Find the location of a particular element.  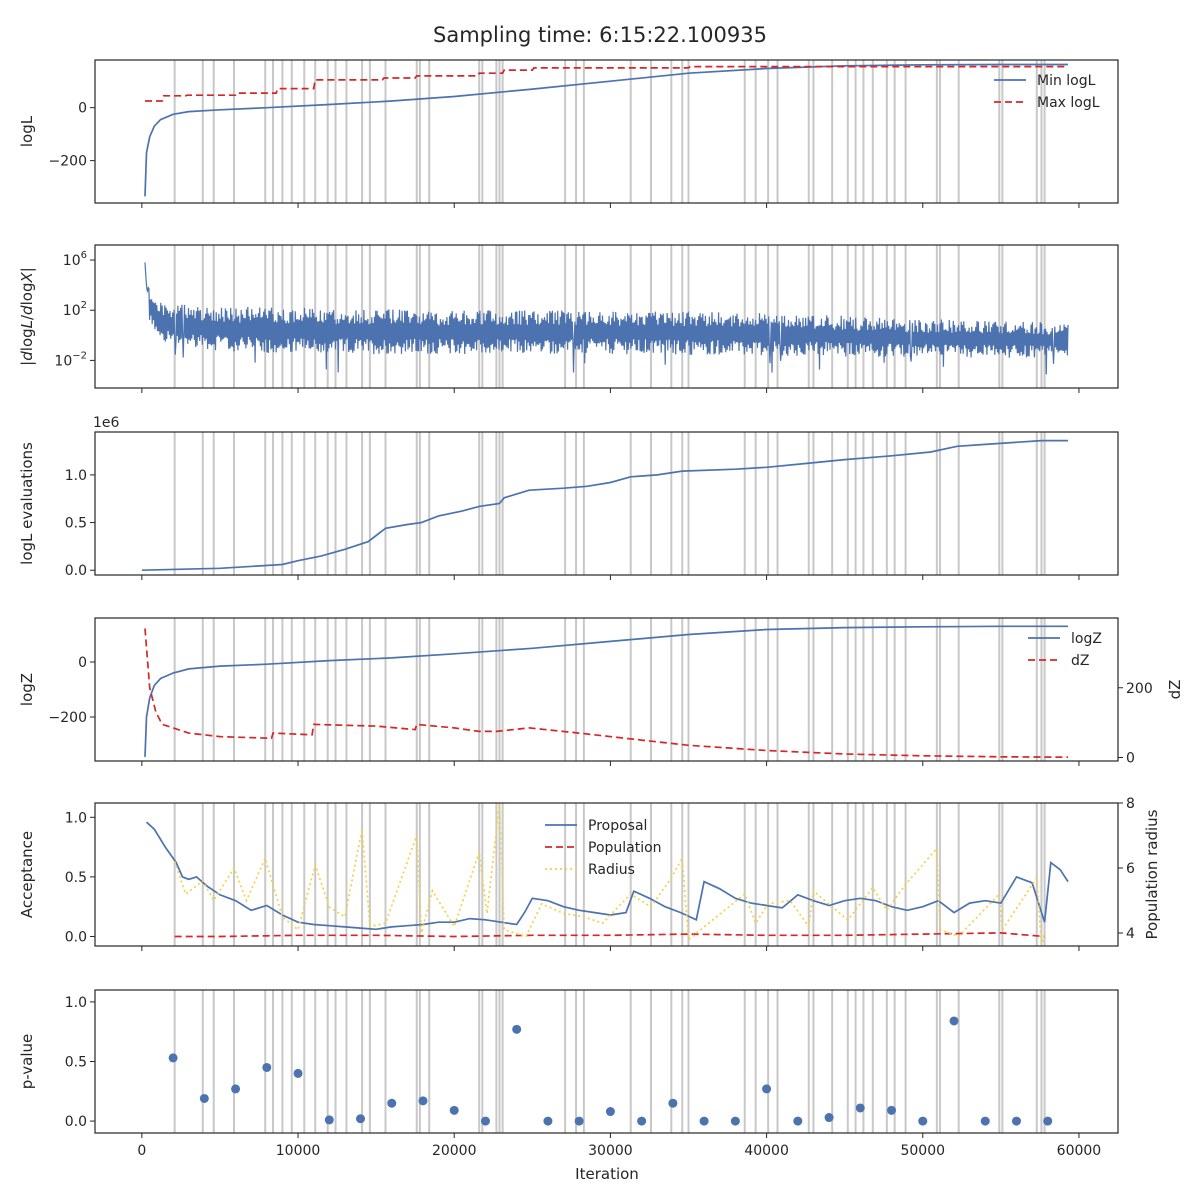

y-right-axis-label: dZ is located at coordinates (1175, 690).